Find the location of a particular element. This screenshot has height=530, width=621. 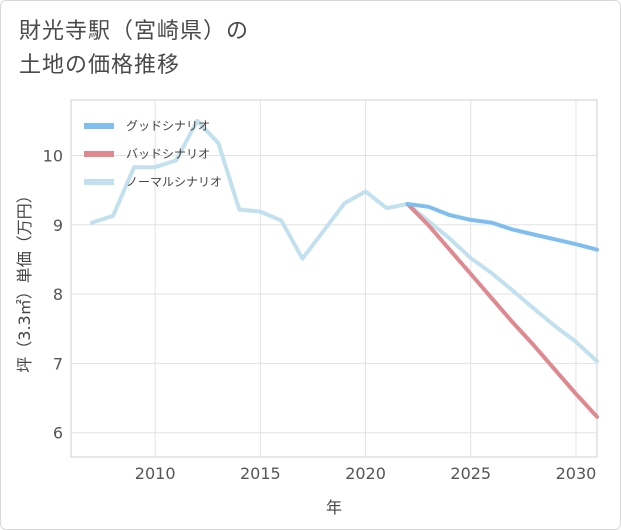

chart-title: 財光寺駅（宮崎県）の 土地の価格推移 is located at coordinates (134, 49).